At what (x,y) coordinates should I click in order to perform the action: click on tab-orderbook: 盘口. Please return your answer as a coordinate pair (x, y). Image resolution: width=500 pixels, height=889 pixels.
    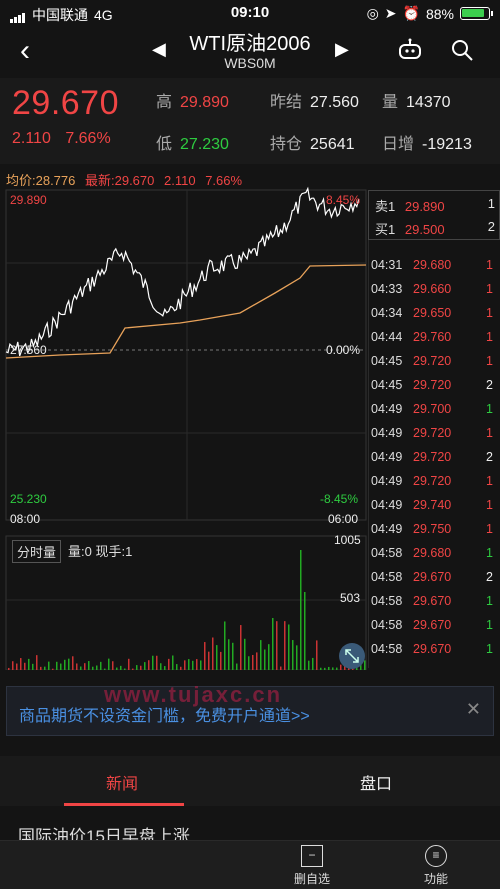
    Looking at the image, I should click on (376, 784).